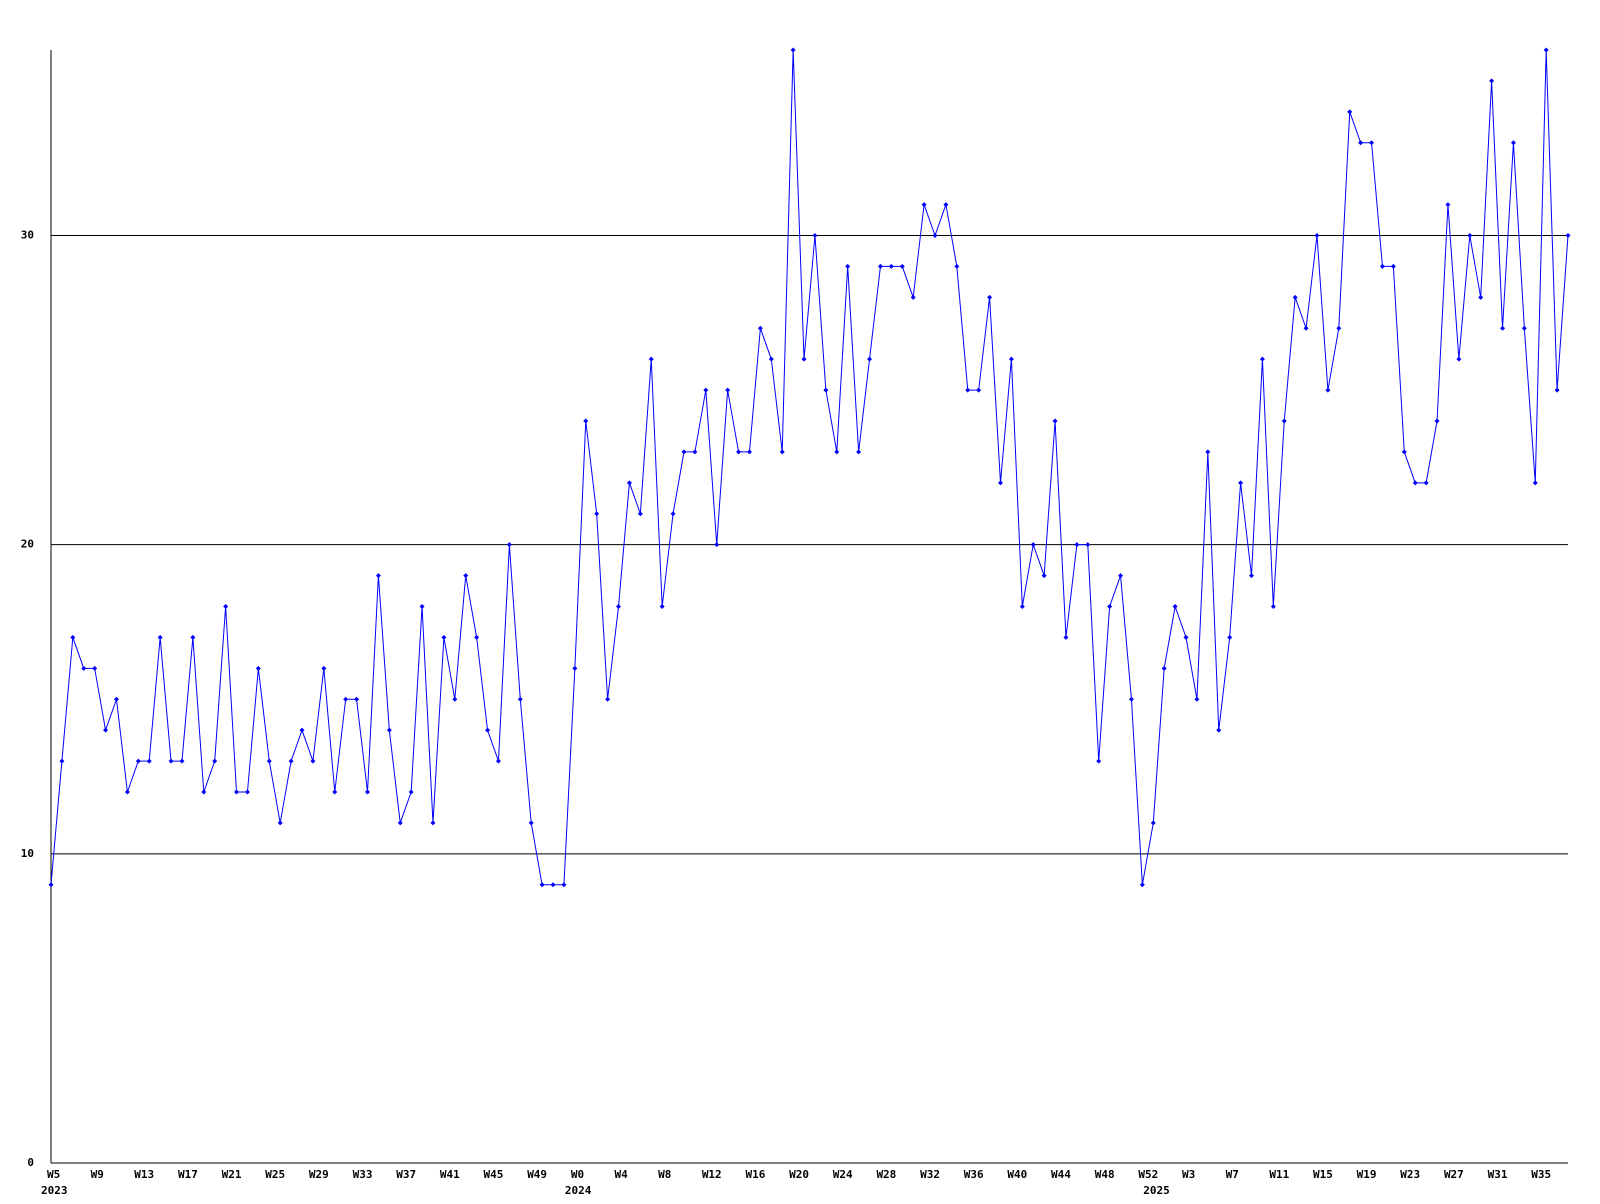 The image size is (1600, 1204). I want to click on x-tick-label: W7, so click(1232, 1174).